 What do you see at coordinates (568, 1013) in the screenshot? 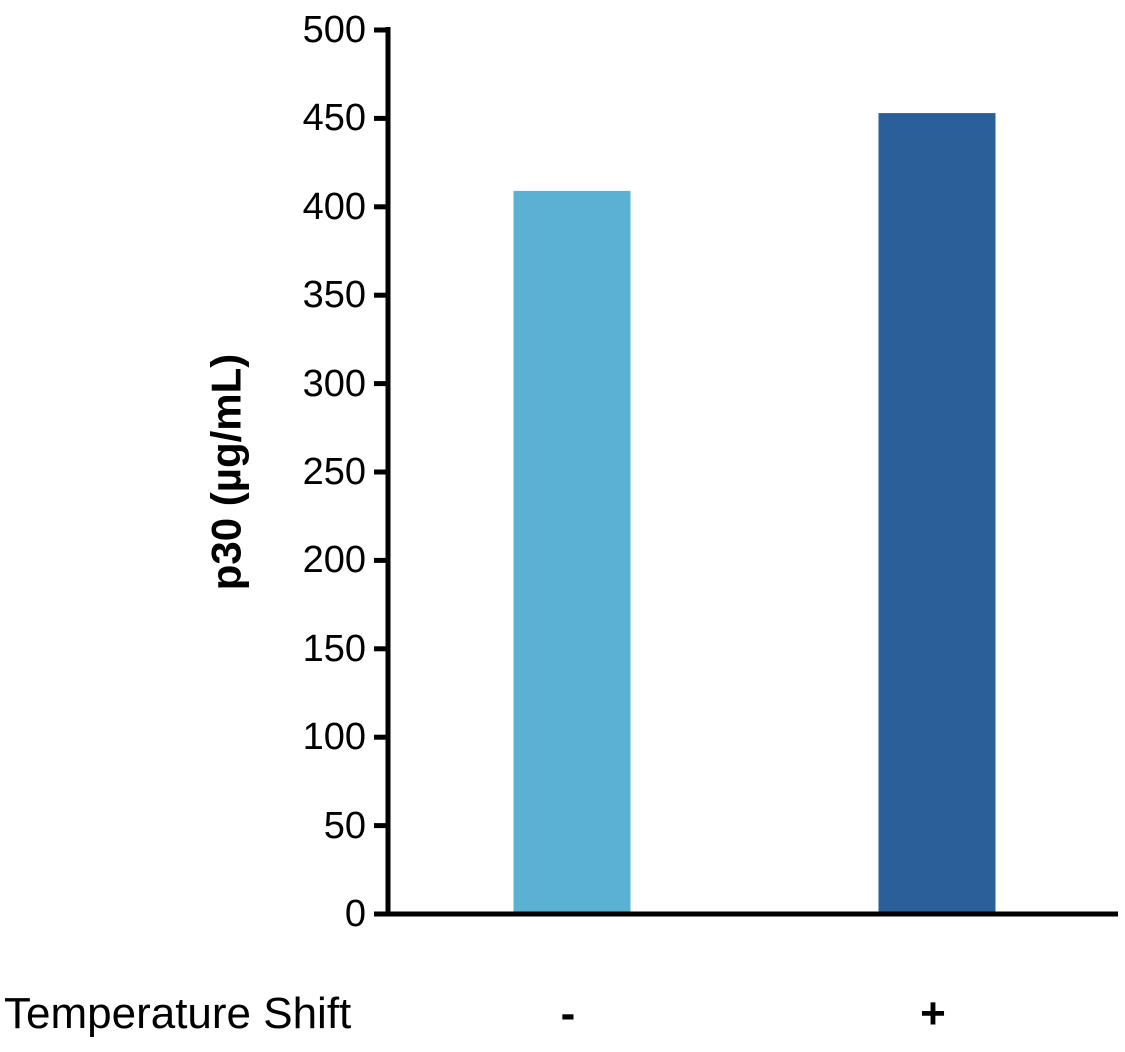
I see `x-category-label: -` at bounding box center [568, 1013].